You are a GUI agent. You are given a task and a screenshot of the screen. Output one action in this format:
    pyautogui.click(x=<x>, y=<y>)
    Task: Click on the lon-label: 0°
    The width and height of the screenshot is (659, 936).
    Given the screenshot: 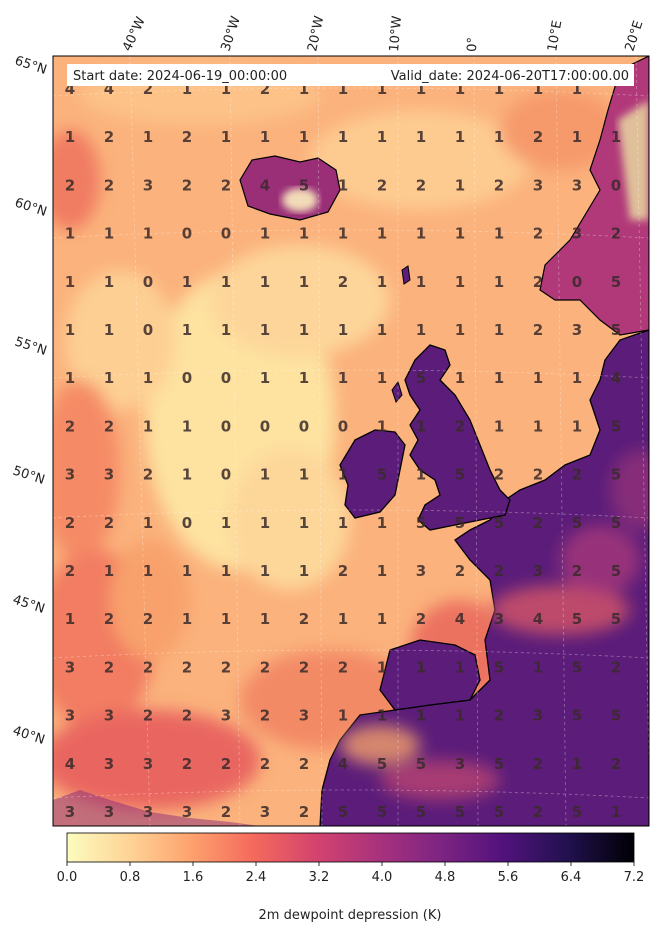 What is the action you would take?
    pyautogui.click(x=473, y=44)
    